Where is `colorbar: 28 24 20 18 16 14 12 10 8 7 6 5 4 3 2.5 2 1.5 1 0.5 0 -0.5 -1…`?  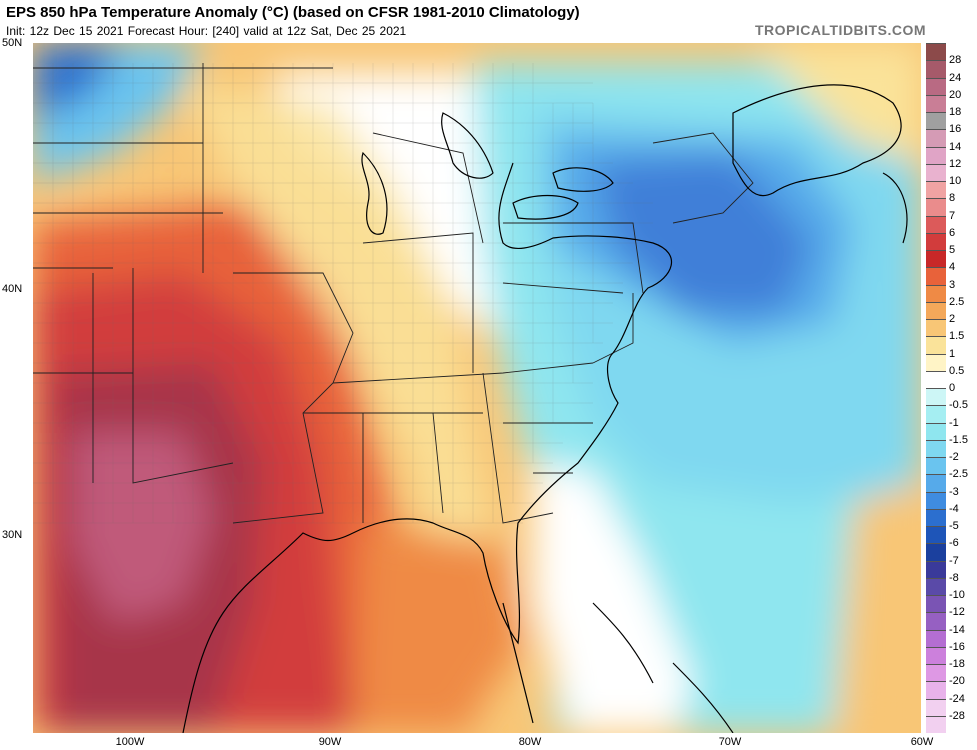
colorbar: 28 24 20 18 16 14 12 10 8 7 6 5 4 3 2.5 2 1.5 1 0.5 0 -0.5 -1… is located at coordinates (951, 388).